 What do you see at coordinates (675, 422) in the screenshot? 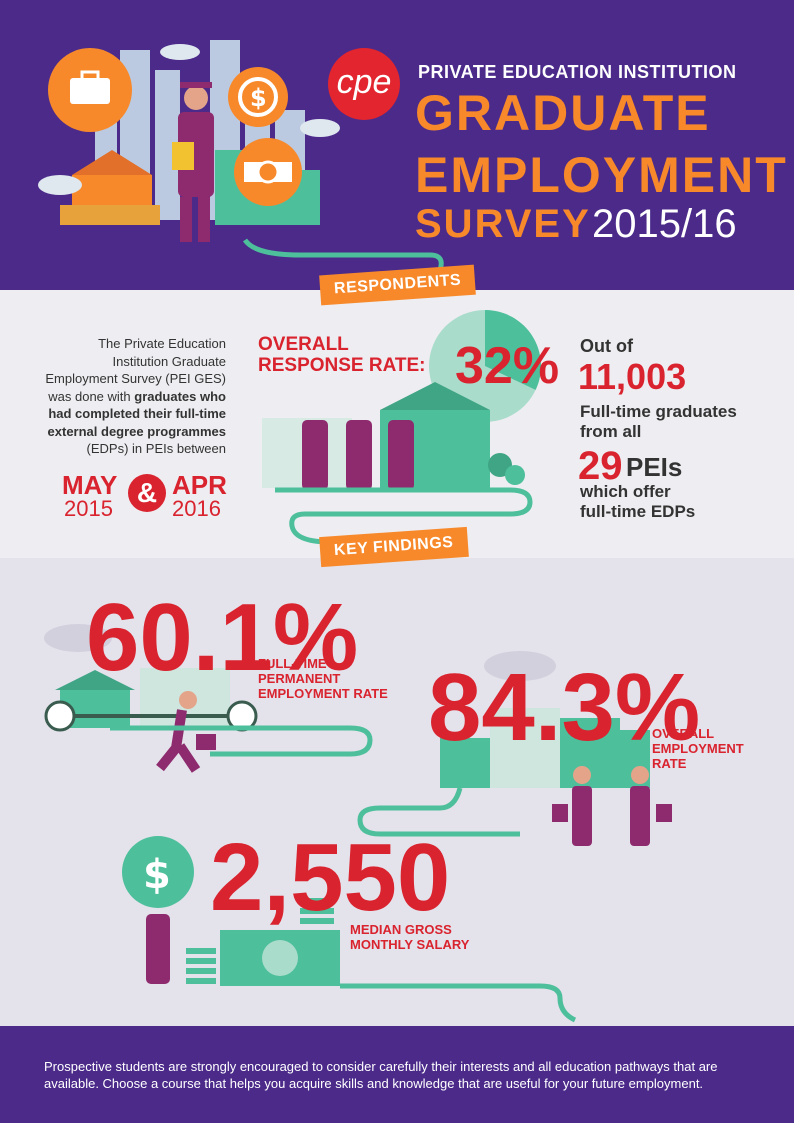
I see `graduates-label: Full-time graduates from all` at bounding box center [675, 422].